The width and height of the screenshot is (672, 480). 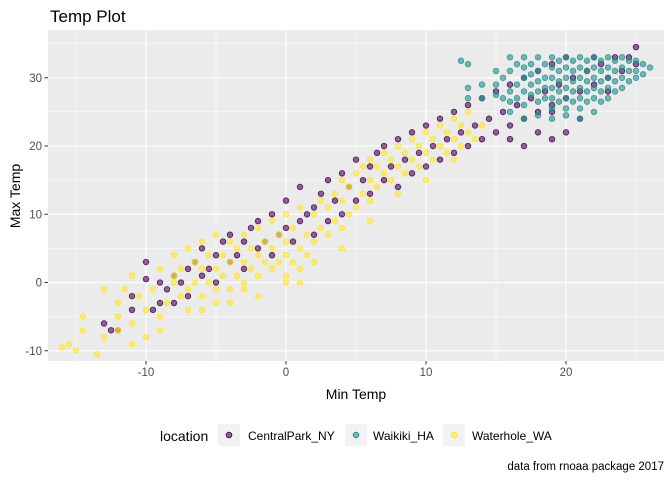 What do you see at coordinates (403, 436) in the screenshot?
I see `legend-label-waikiki: Waikiki_HA` at bounding box center [403, 436].